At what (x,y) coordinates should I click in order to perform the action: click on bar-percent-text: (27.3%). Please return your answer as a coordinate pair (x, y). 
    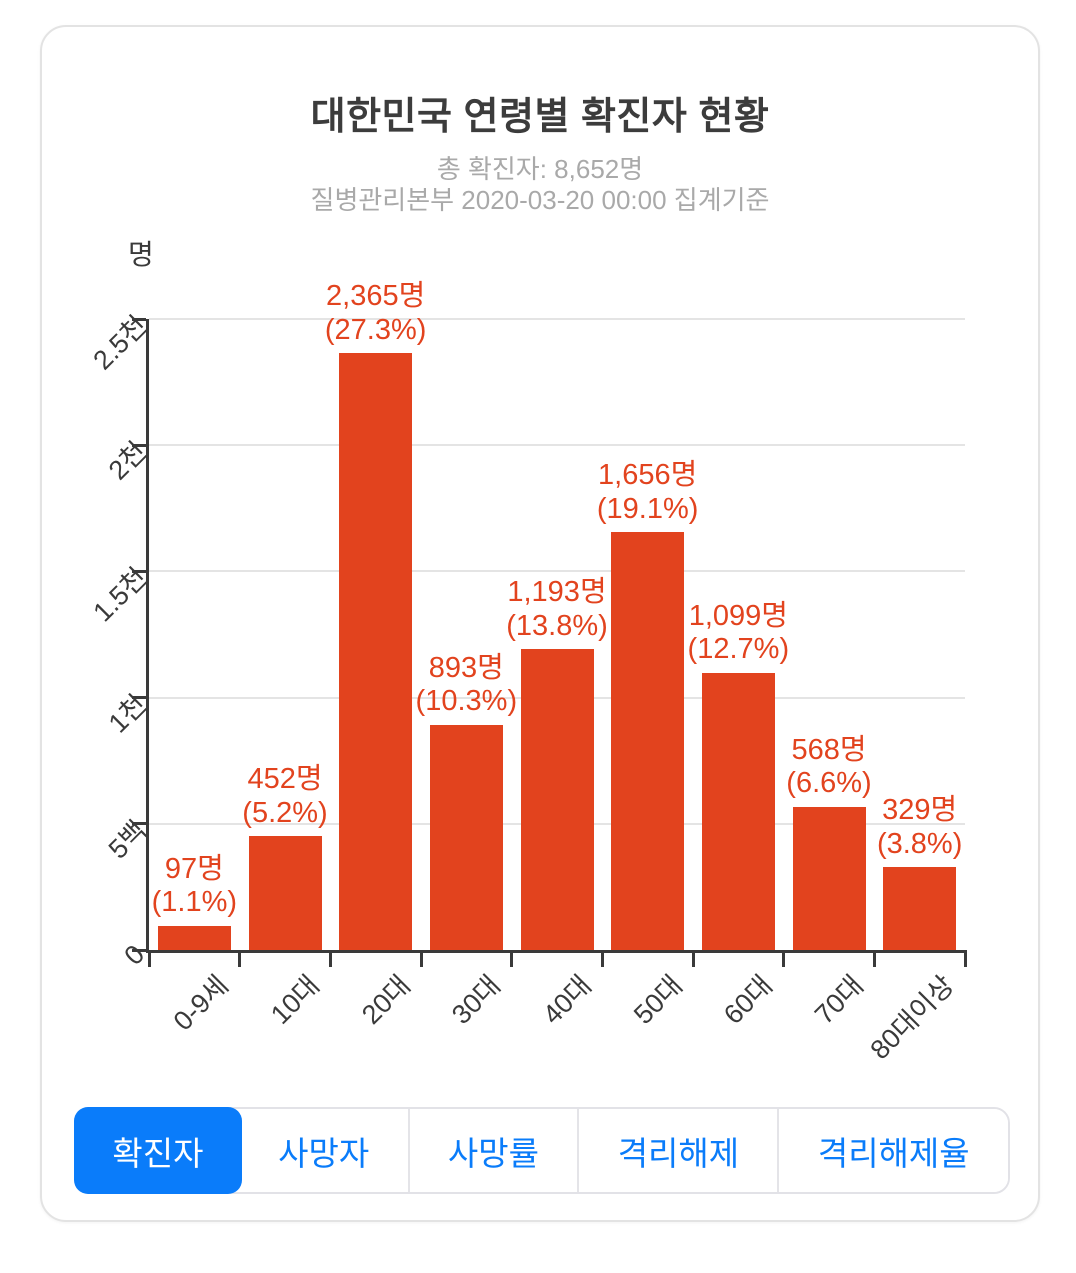
    Looking at the image, I should click on (375, 329).